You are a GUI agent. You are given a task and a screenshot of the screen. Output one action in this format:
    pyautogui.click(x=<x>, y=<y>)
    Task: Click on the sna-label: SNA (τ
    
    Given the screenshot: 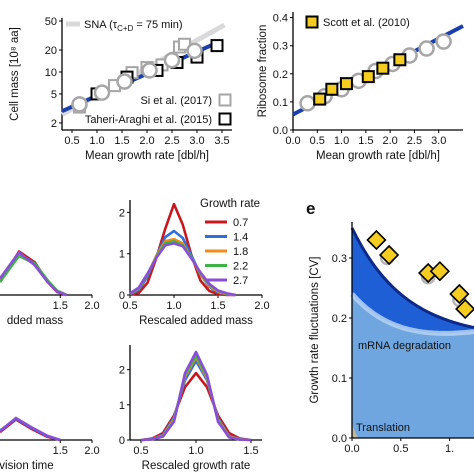 What is the action you would take?
    pyautogui.click(x=101, y=25)
    